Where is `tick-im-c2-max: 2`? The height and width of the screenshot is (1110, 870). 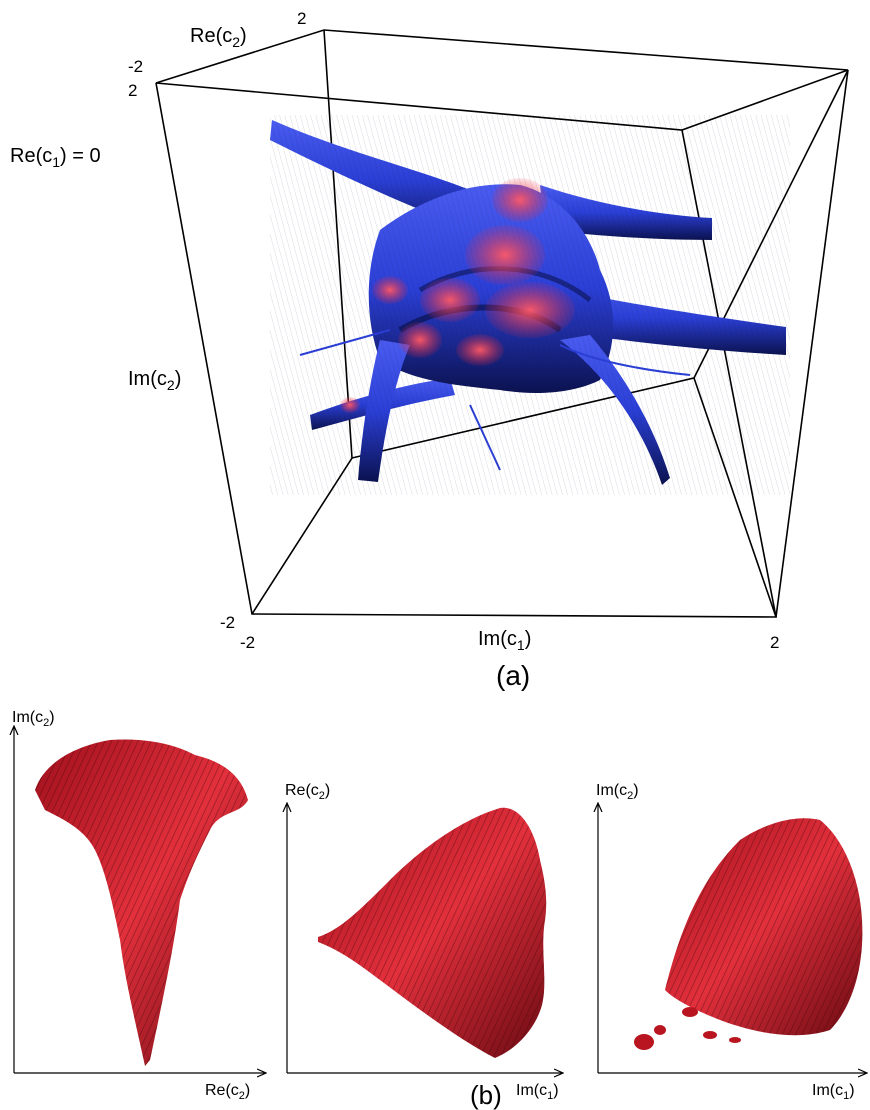 tick-im-c2-max: 2 is located at coordinates (132, 90).